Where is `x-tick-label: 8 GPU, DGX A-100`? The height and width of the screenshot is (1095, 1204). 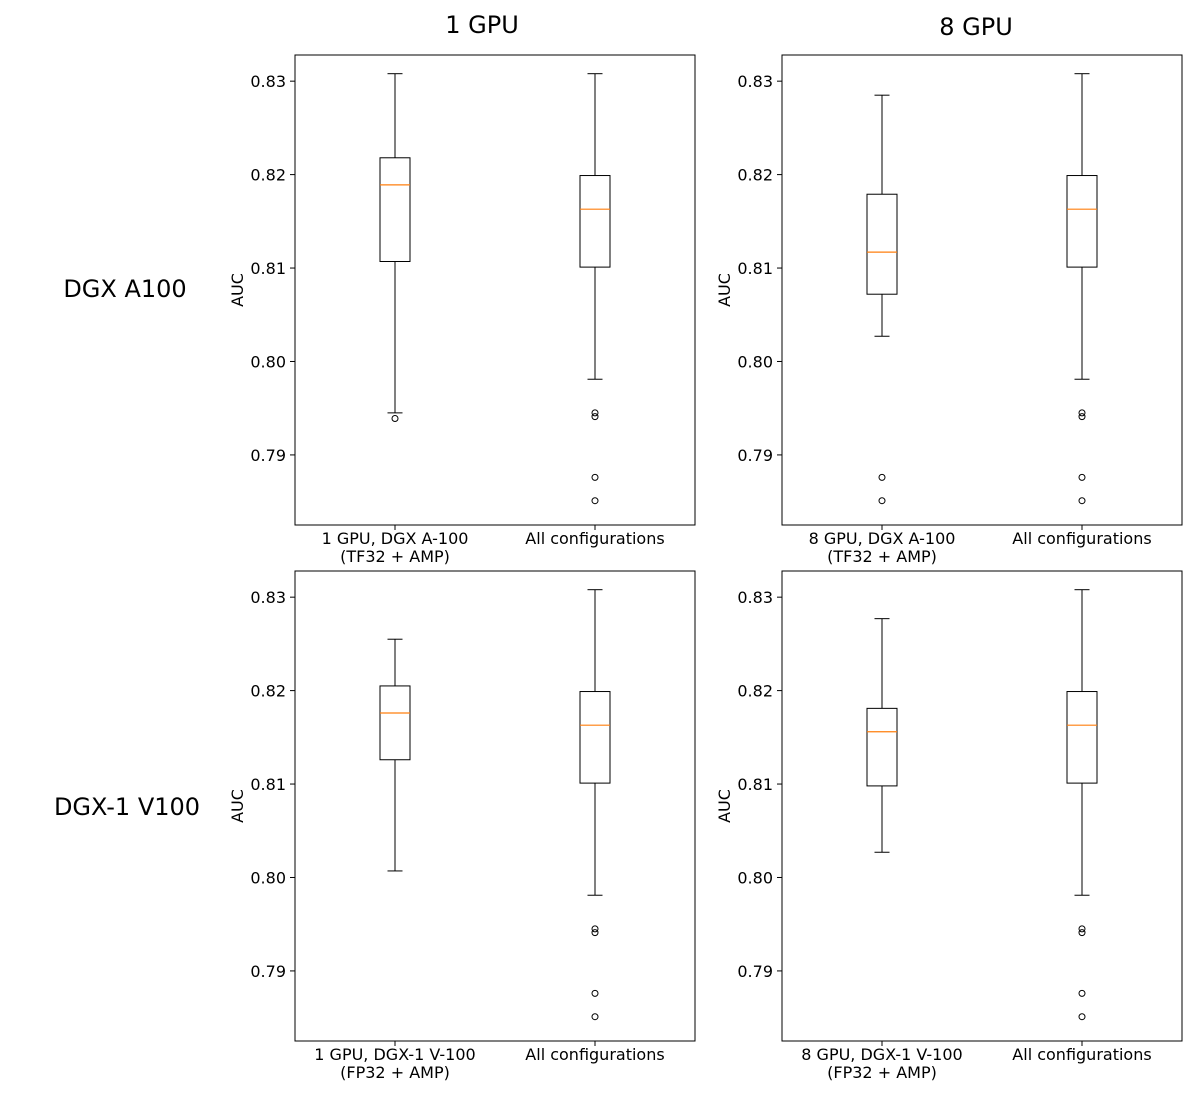
x-tick-label: 8 GPU, DGX A-100 is located at coordinates (882, 538).